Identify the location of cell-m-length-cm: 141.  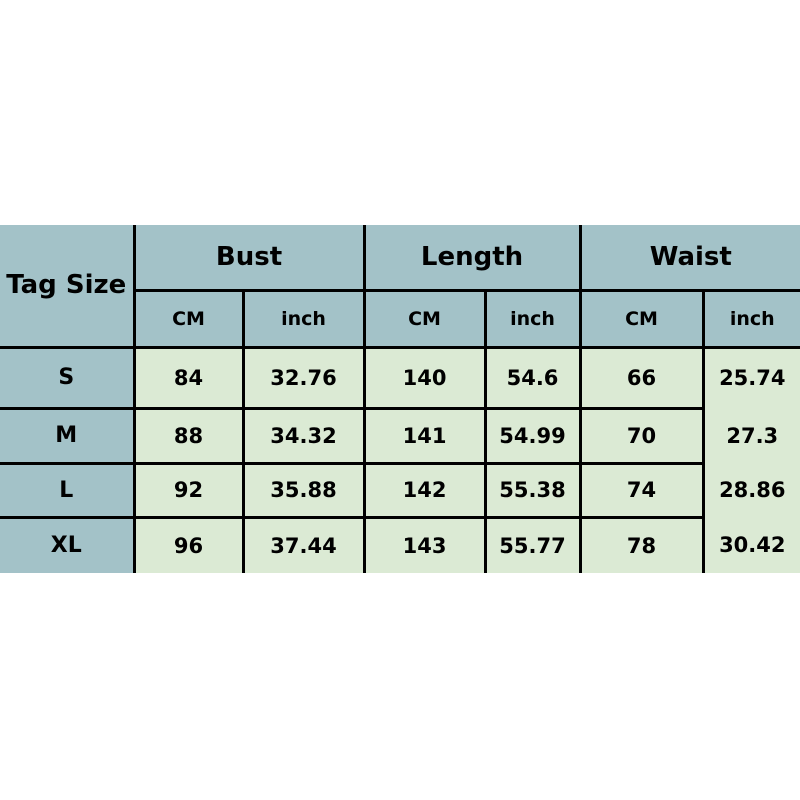
(424, 435).